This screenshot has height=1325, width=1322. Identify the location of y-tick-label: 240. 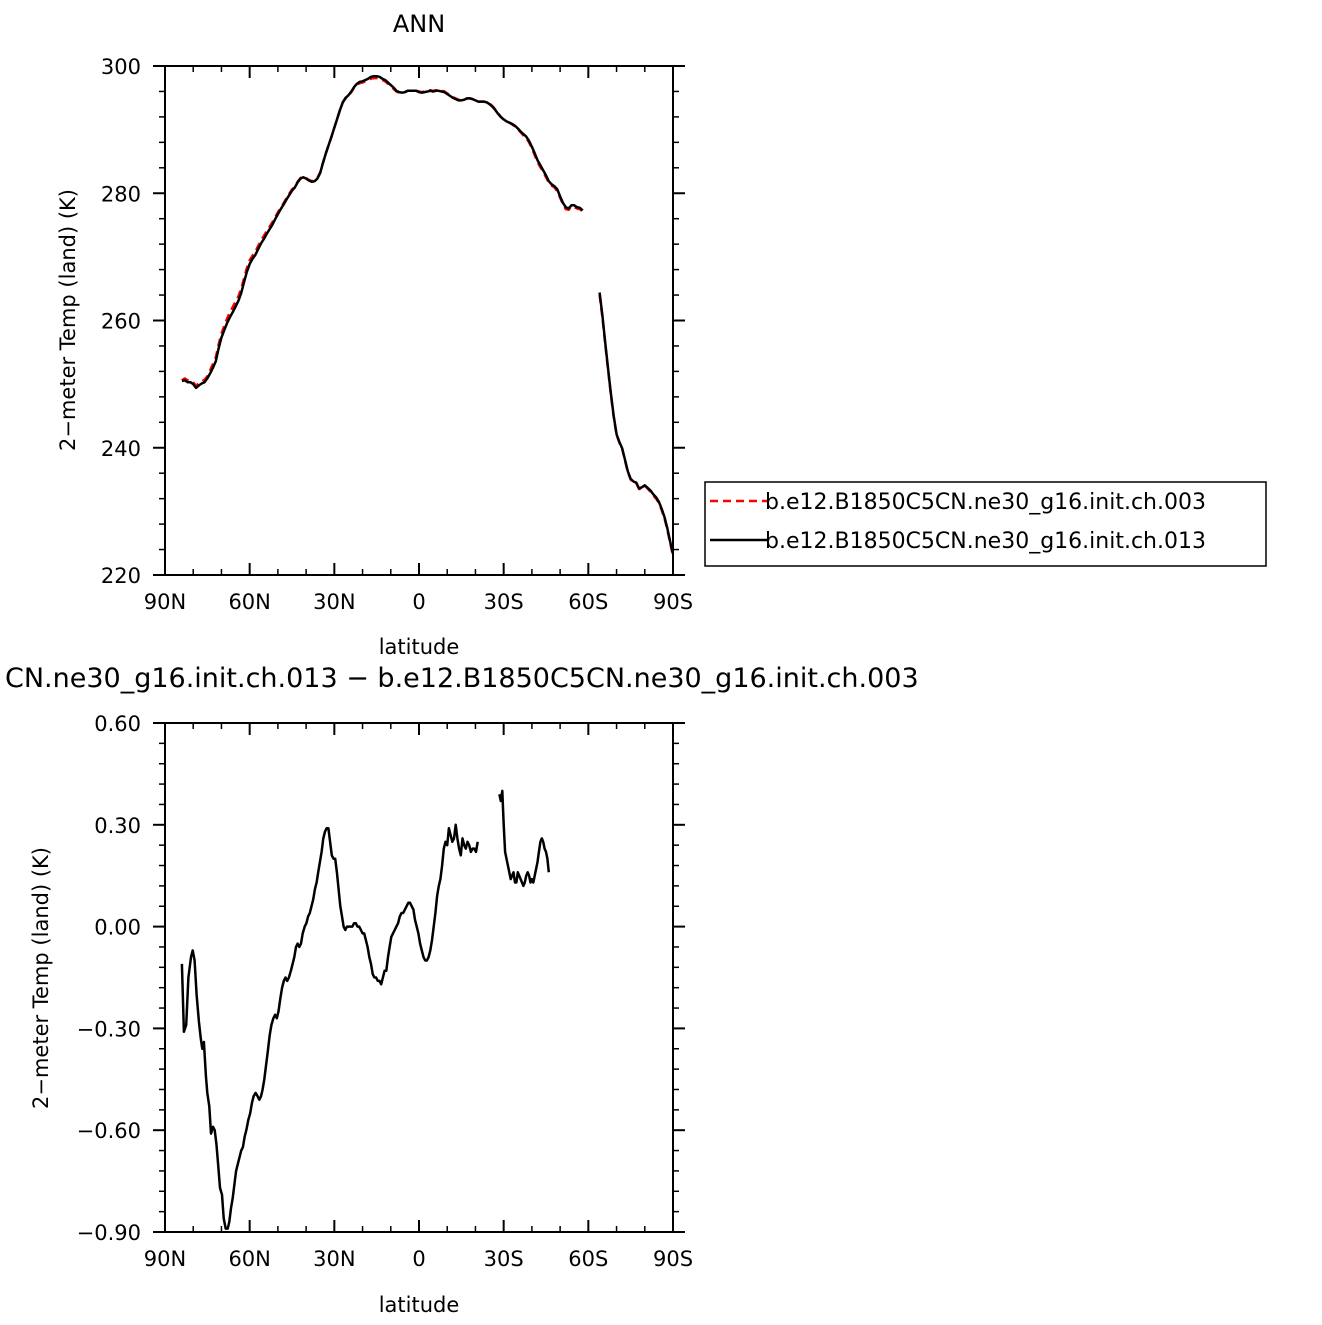
(121, 449).